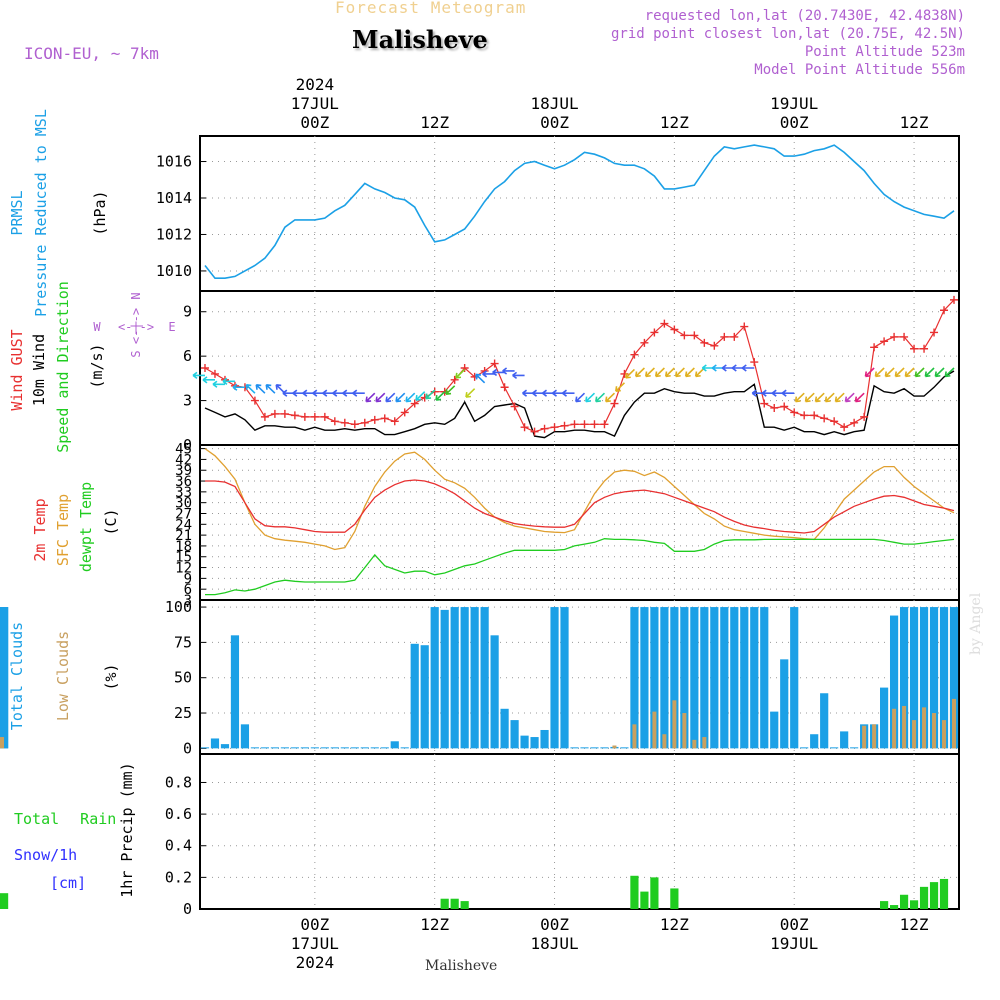 The width and height of the screenshot is (1000, 1000). What do you see at coordinates (174, 198) in the screenshot?
I see `y-tick-label: 1014` at bounding box center [174, 198].